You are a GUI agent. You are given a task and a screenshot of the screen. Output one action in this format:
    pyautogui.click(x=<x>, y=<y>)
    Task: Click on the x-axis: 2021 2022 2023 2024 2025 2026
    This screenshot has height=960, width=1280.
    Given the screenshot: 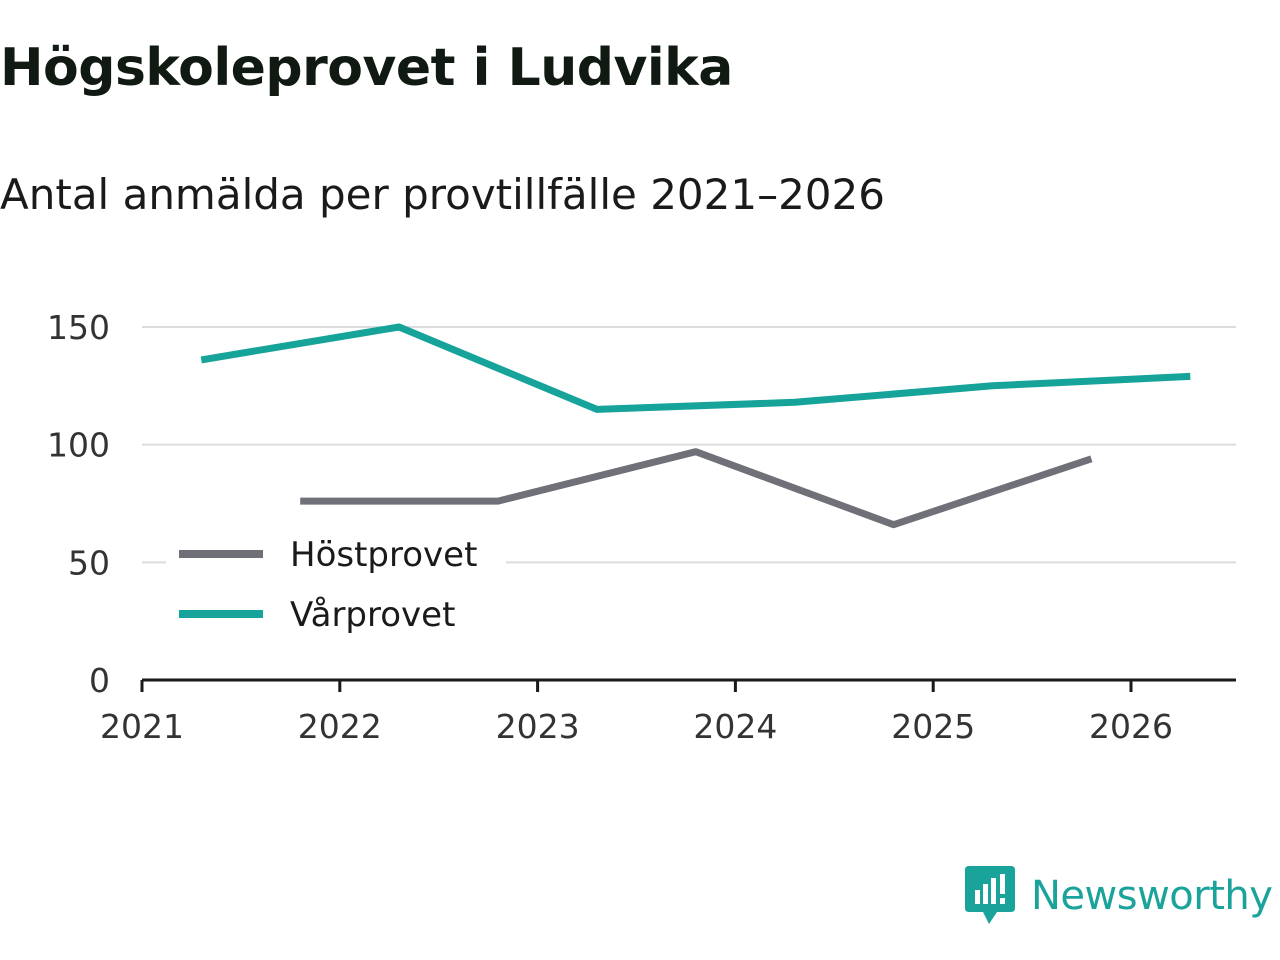 What is the action you would take?
    pyautogui.click(x=668, y=712)
    